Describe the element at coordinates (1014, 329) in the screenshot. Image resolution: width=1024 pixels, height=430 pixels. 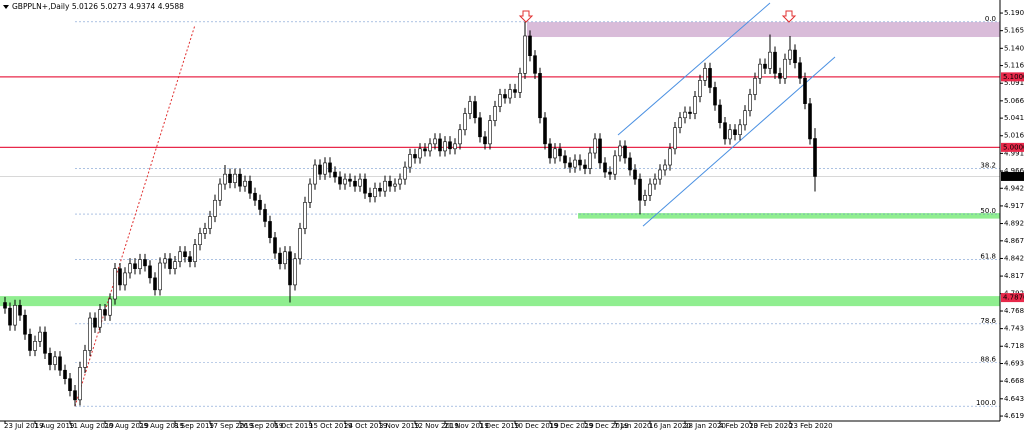
I see `y-tick-label: 4.7430` at that location.